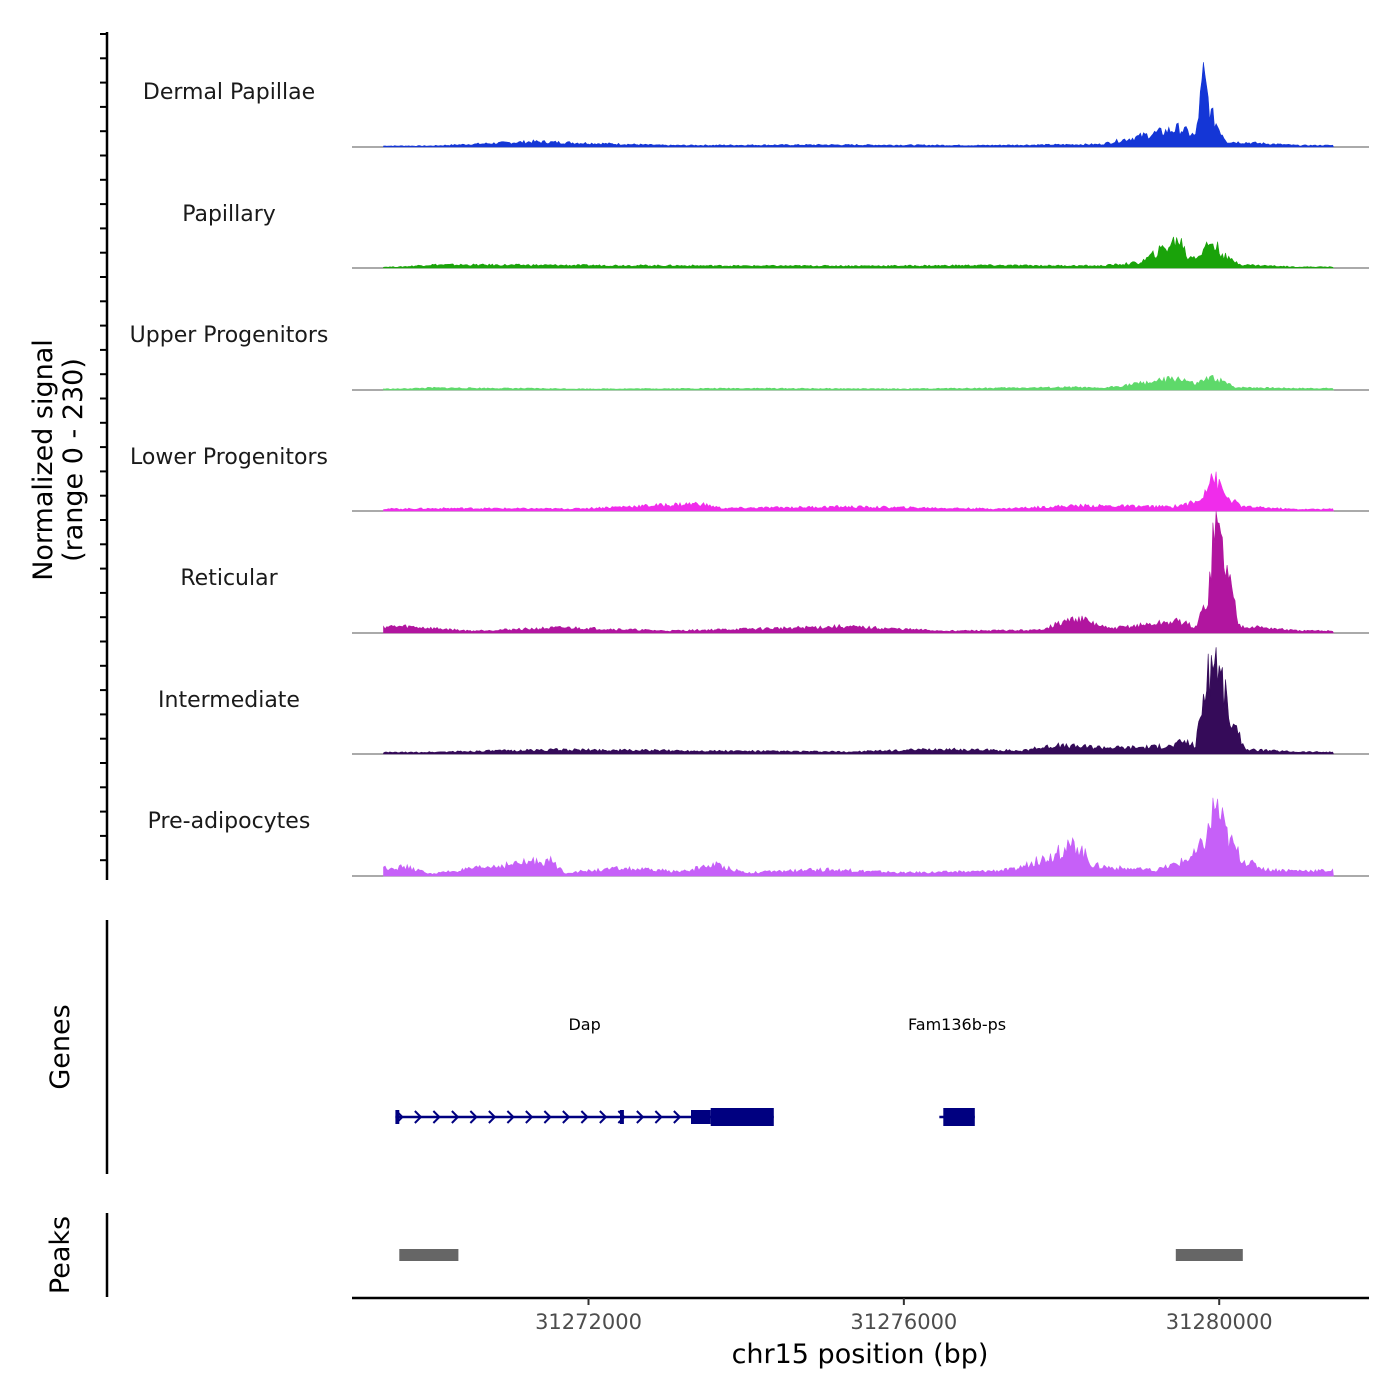  What do you see at coordinates (858, 837) in the screenshot?
I see `coverage-area-pre-adipocytes` at bounding box center [858, 837].